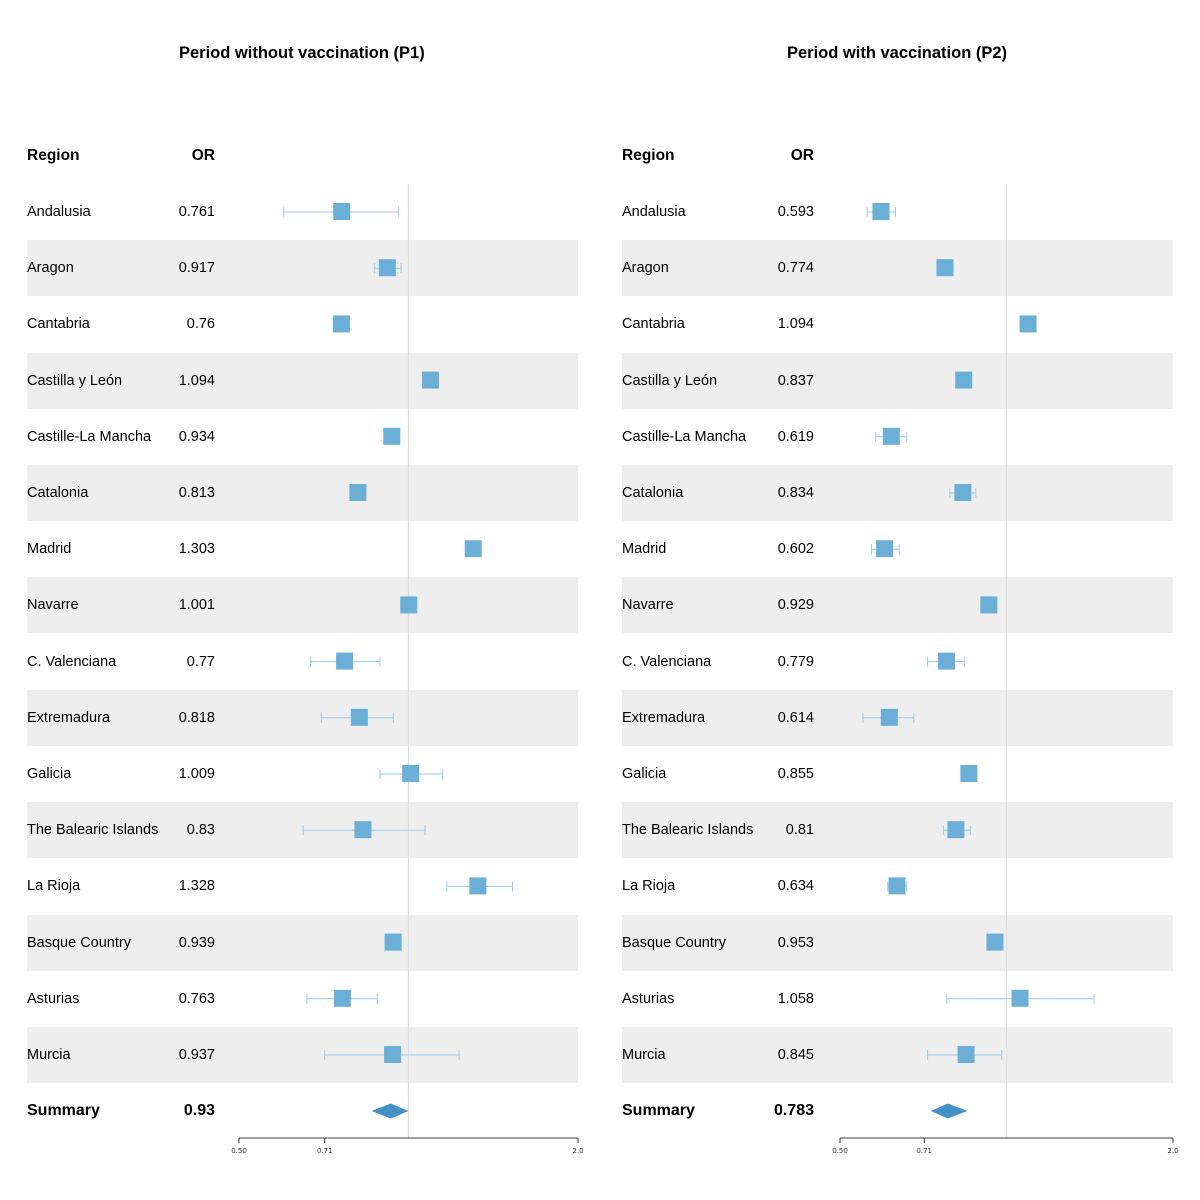 The width and height of the screenshot is (1200, 1200). What do you see at coordinates (795, 942) in the screenshot?
I see `row-or-value: 0.953` at bounding box center [795, 942].